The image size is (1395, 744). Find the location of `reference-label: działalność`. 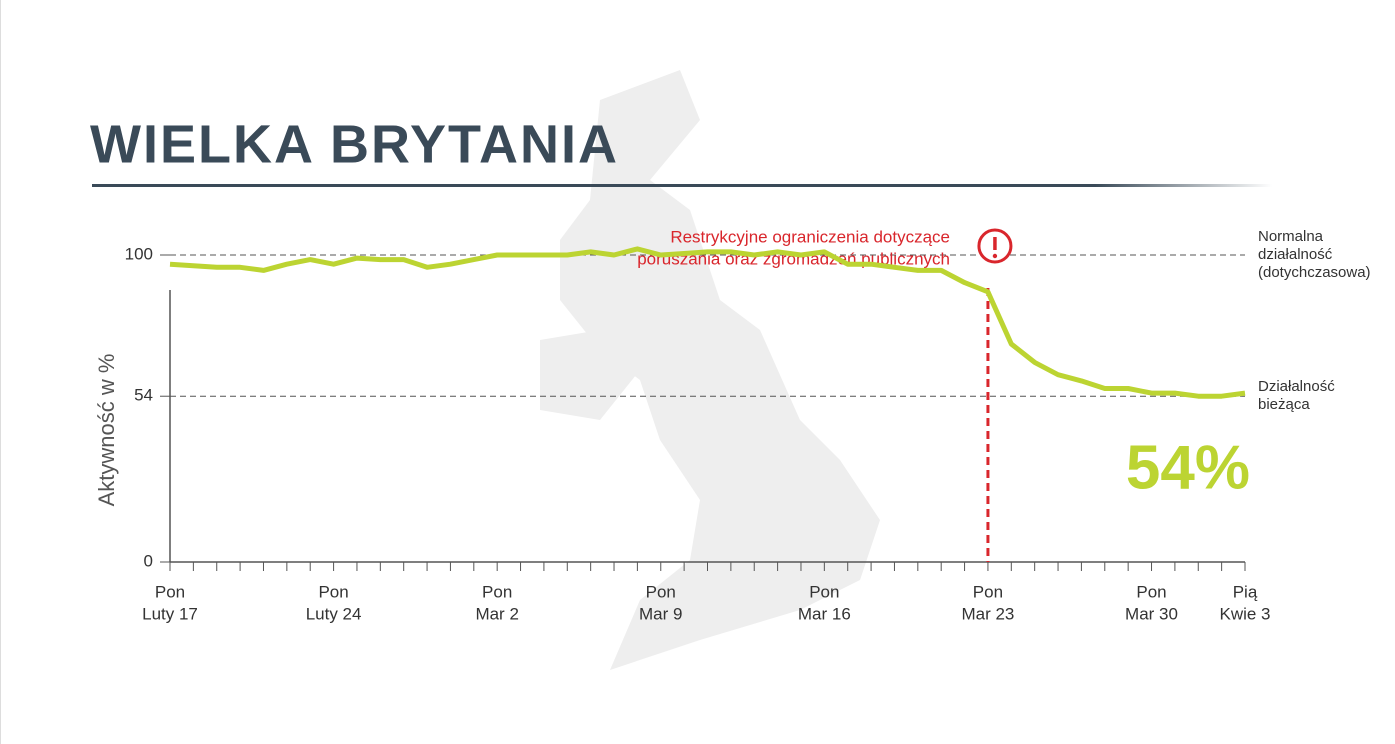

reference-label: działalność is located at coordinates (1295, 254).